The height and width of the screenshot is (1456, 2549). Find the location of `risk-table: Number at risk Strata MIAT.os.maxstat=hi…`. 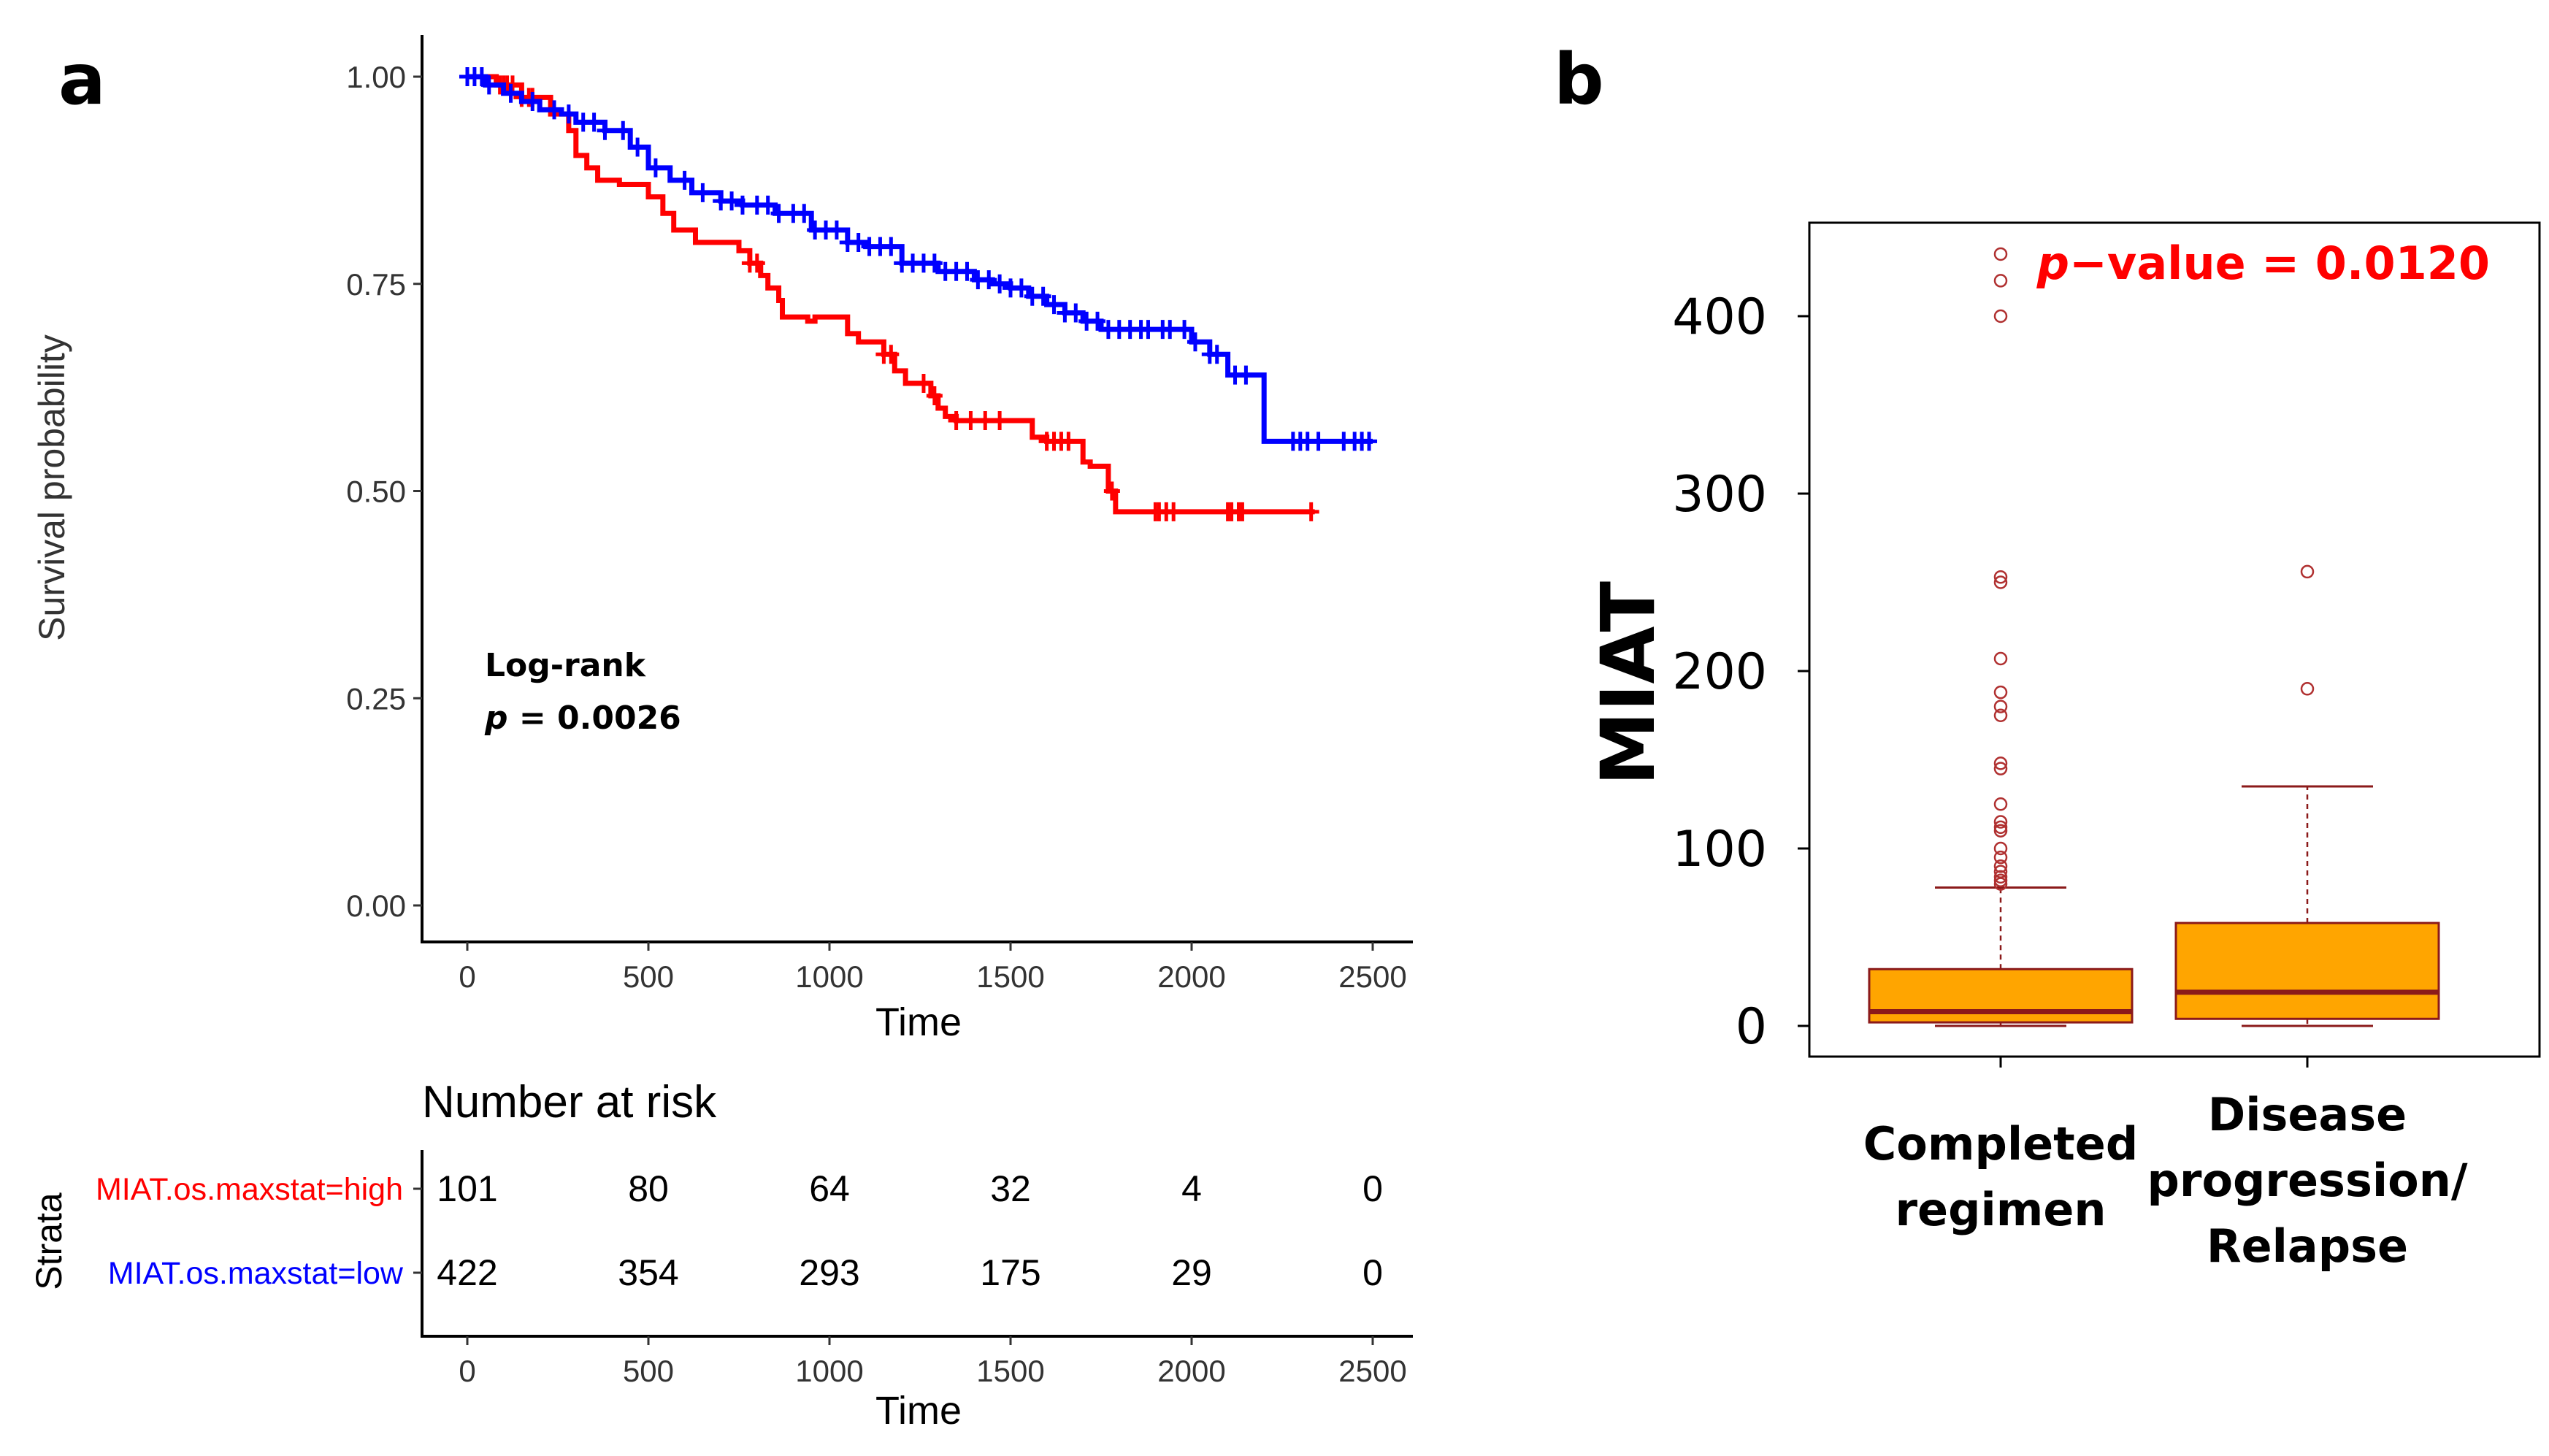

risk-table: Number at risk Strata MIAT.os.maxstat=hi… is located at coordinates (720, 1255).